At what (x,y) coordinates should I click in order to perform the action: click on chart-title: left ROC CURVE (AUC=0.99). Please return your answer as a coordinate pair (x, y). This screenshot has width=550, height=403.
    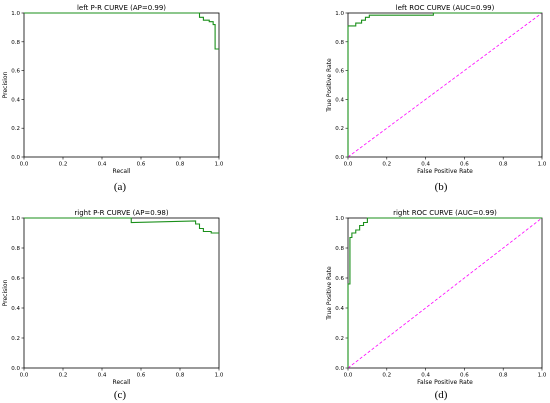
    Looking at the image, I should click on (445, 8).